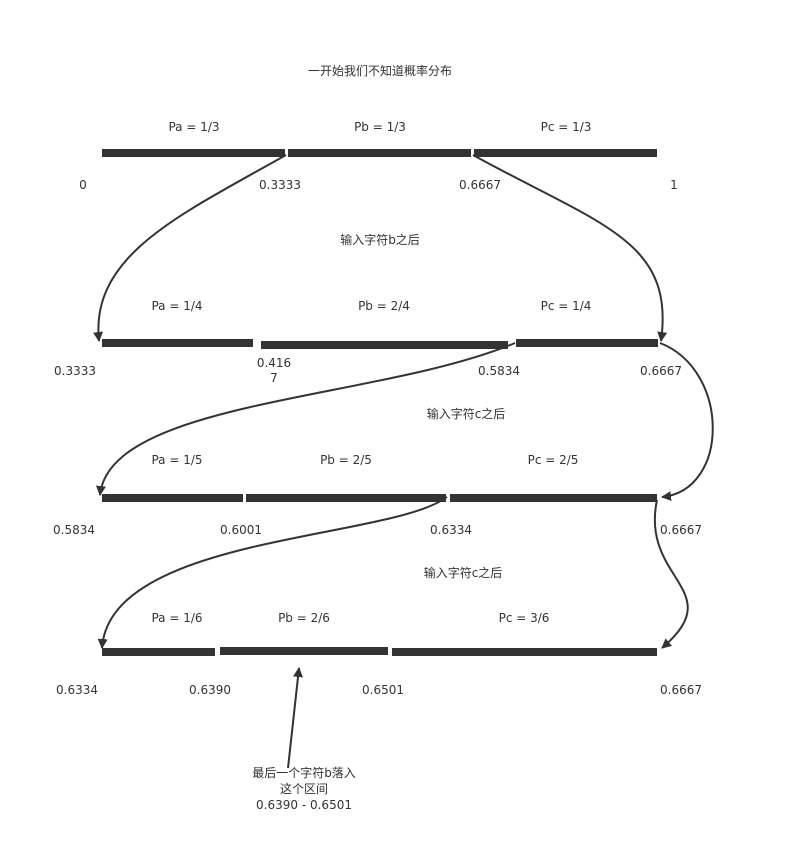 This screenshot has width=788, height=846. What do you see at coordinates (671, 574) in the screenshot?
I see `connector-3-right` at bounding box center [671, 574].